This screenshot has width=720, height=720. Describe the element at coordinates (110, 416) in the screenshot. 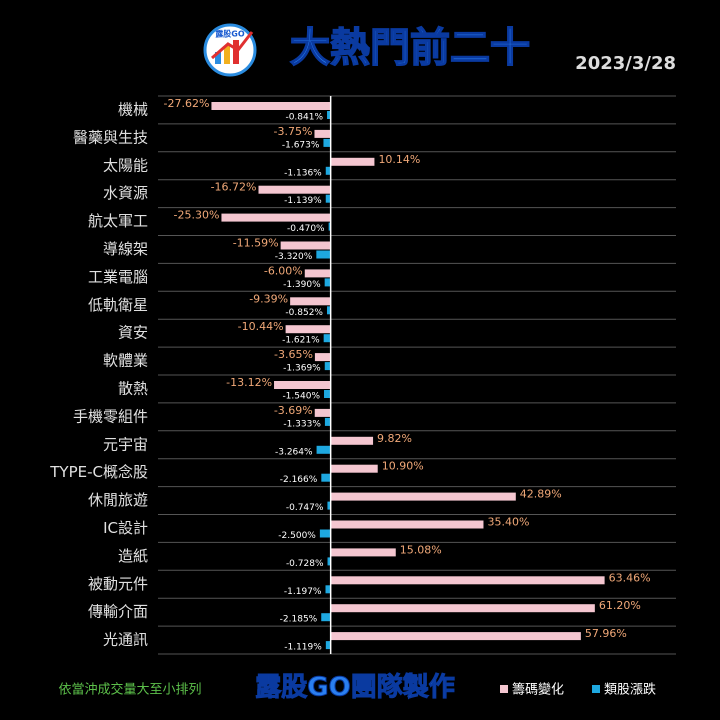

I see `category-label: 手機零組件` at that location.